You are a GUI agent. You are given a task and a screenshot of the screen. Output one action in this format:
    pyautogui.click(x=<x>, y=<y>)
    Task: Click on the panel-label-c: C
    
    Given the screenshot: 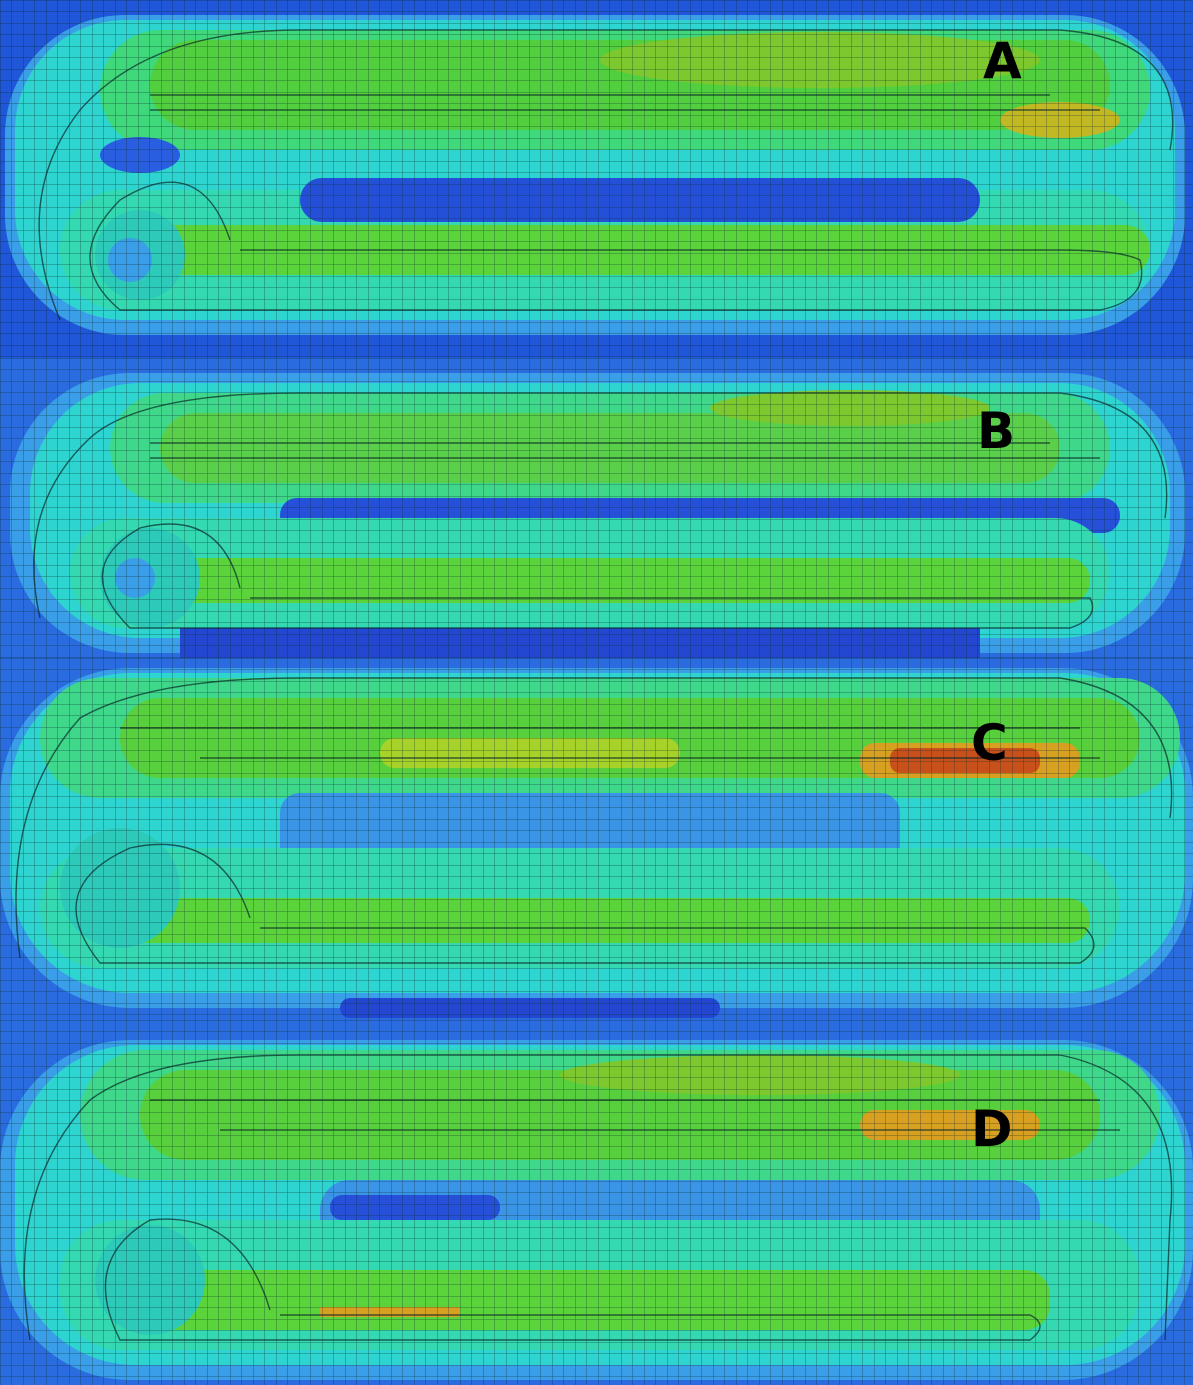 What is the action you would take?
    pyautogui.click(x=989, y=743)
    